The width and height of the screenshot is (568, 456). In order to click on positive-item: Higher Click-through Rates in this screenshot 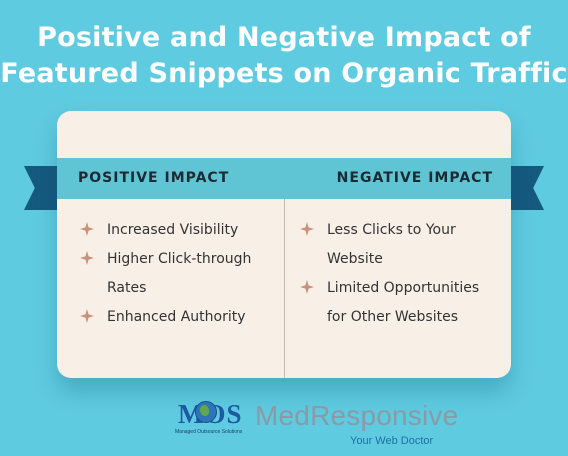, I will do `click(175, 274)`.